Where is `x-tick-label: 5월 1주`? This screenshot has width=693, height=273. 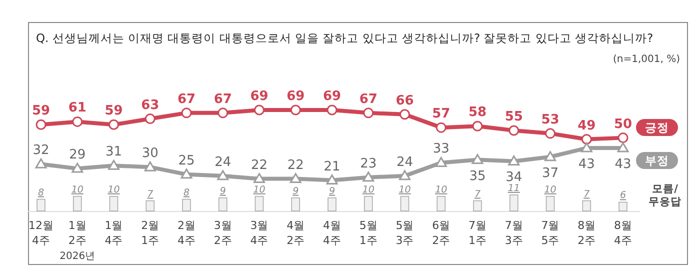
x-tick-label: 5월 1주 is located at coordinates (368, 233).